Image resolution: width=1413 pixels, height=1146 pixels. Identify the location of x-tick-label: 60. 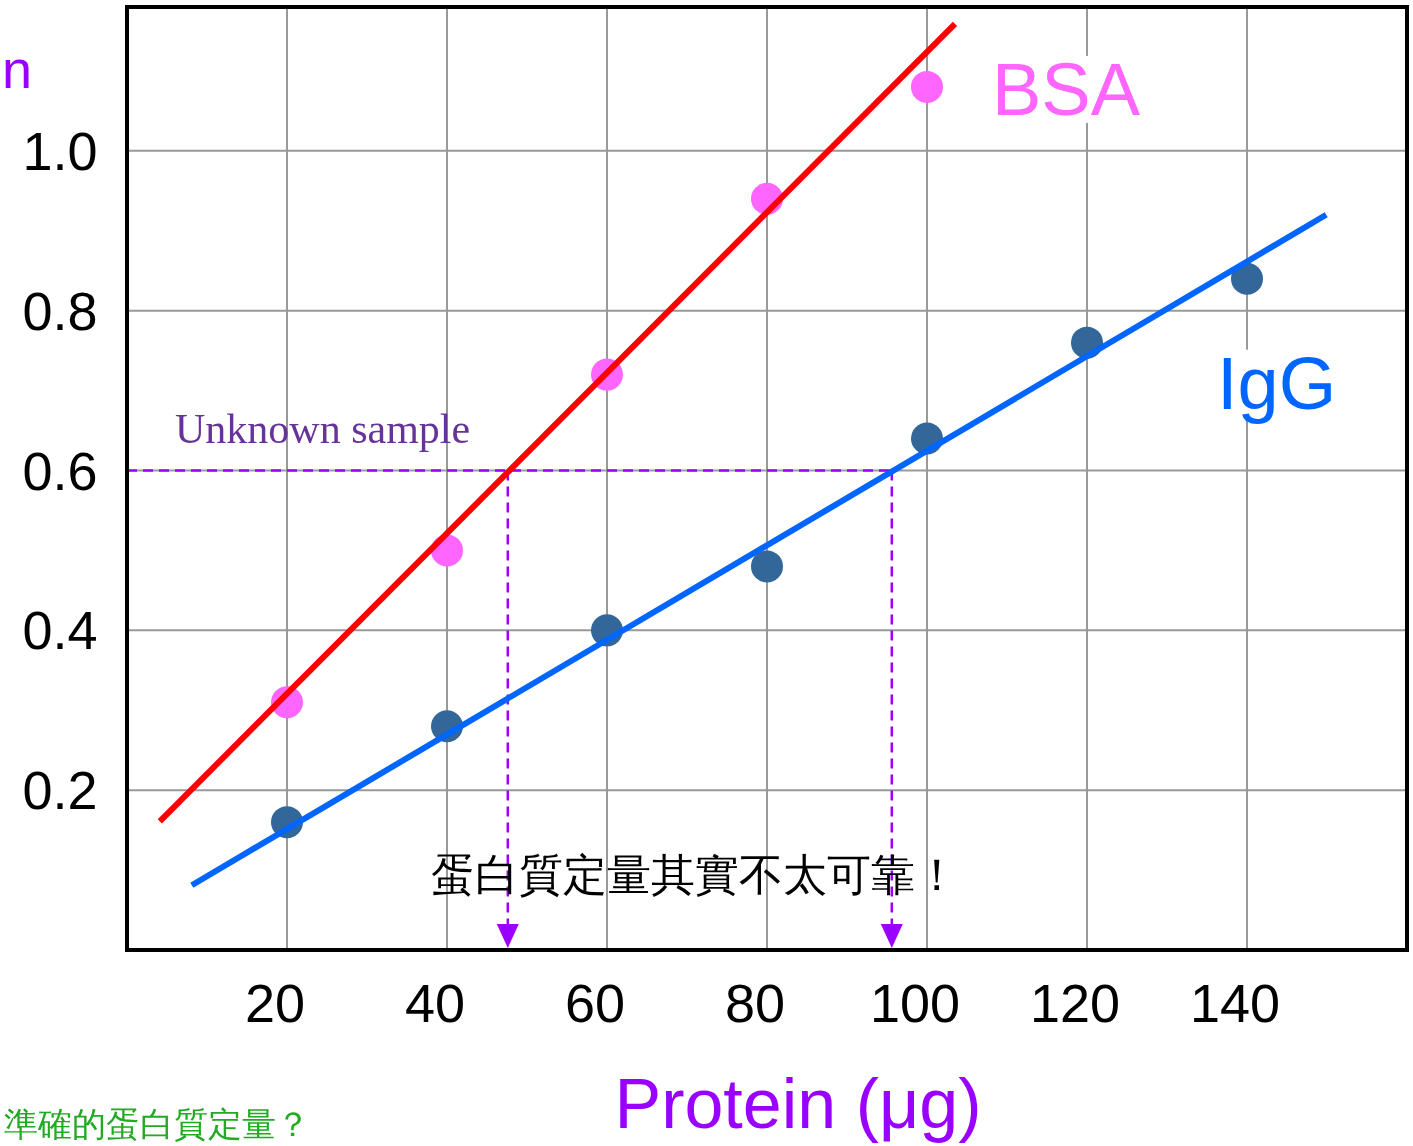
(595, 1003).